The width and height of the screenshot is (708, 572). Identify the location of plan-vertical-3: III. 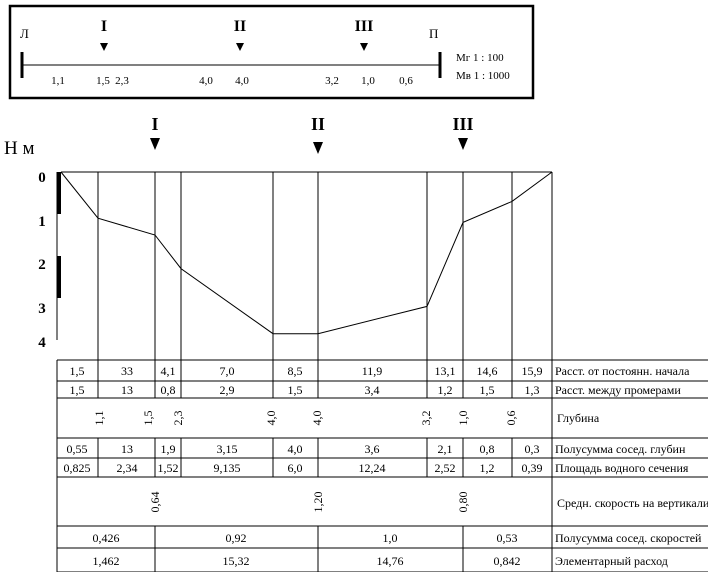
(364, 26).